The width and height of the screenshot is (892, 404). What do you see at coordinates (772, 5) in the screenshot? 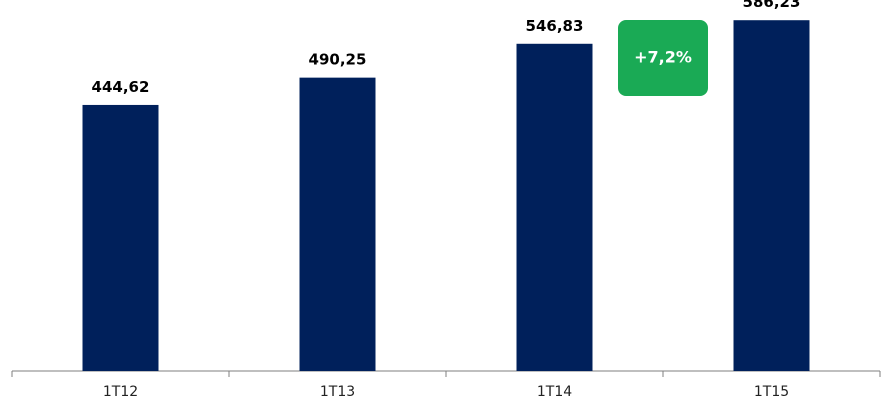
I see `data-label-1t15: 586,23` at bounding box center [772, 5].